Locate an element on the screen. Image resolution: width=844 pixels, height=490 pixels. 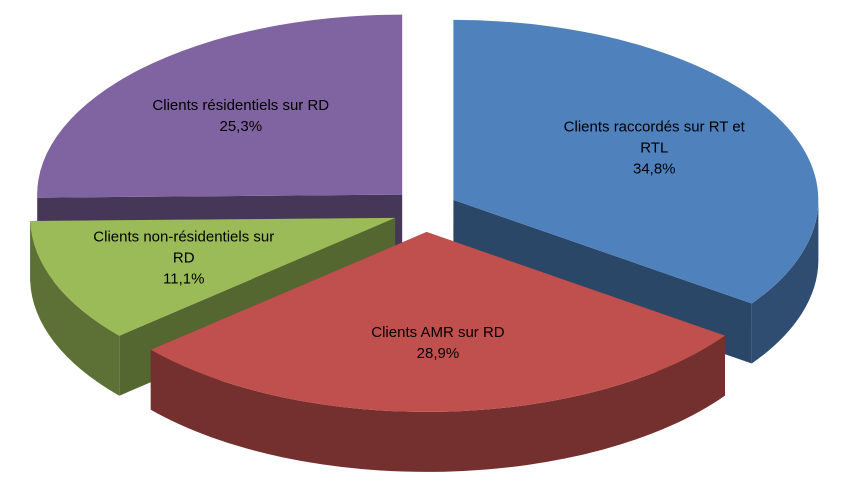
category-name: Clients AMR sur RD is located at coordinates (438, 333).